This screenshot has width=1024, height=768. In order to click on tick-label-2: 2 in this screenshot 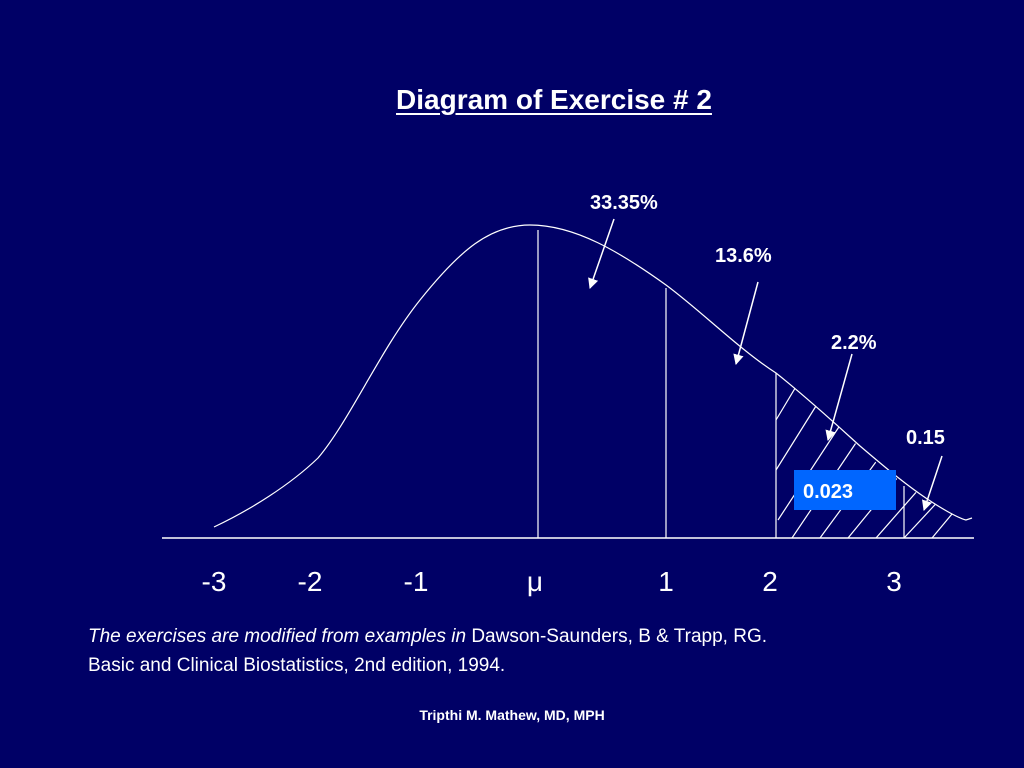, I will do `click(770, 581)`.